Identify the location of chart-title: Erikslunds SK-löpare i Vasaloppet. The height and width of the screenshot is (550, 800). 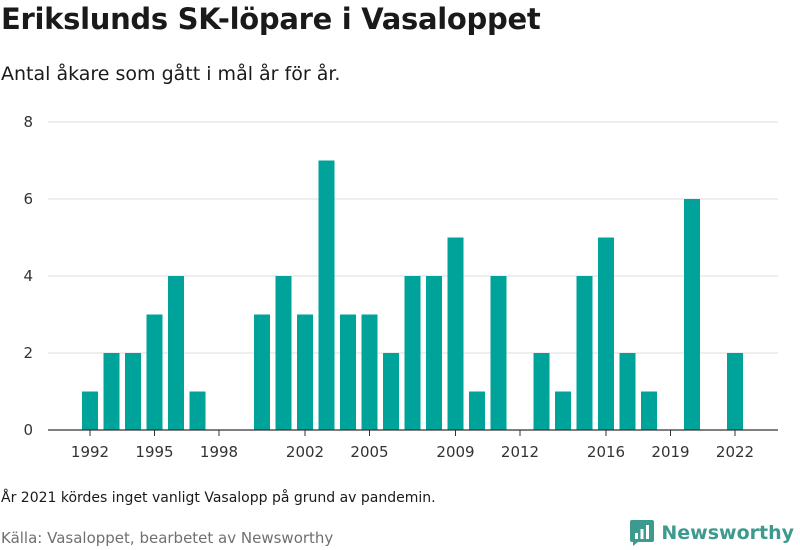
(271, 19).